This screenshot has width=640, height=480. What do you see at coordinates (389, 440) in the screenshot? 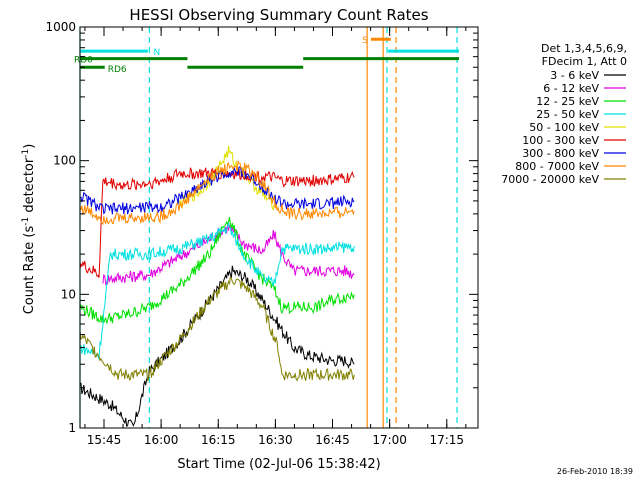
I see `x-tick-label: 17:00` at bounding box center [389, 440].